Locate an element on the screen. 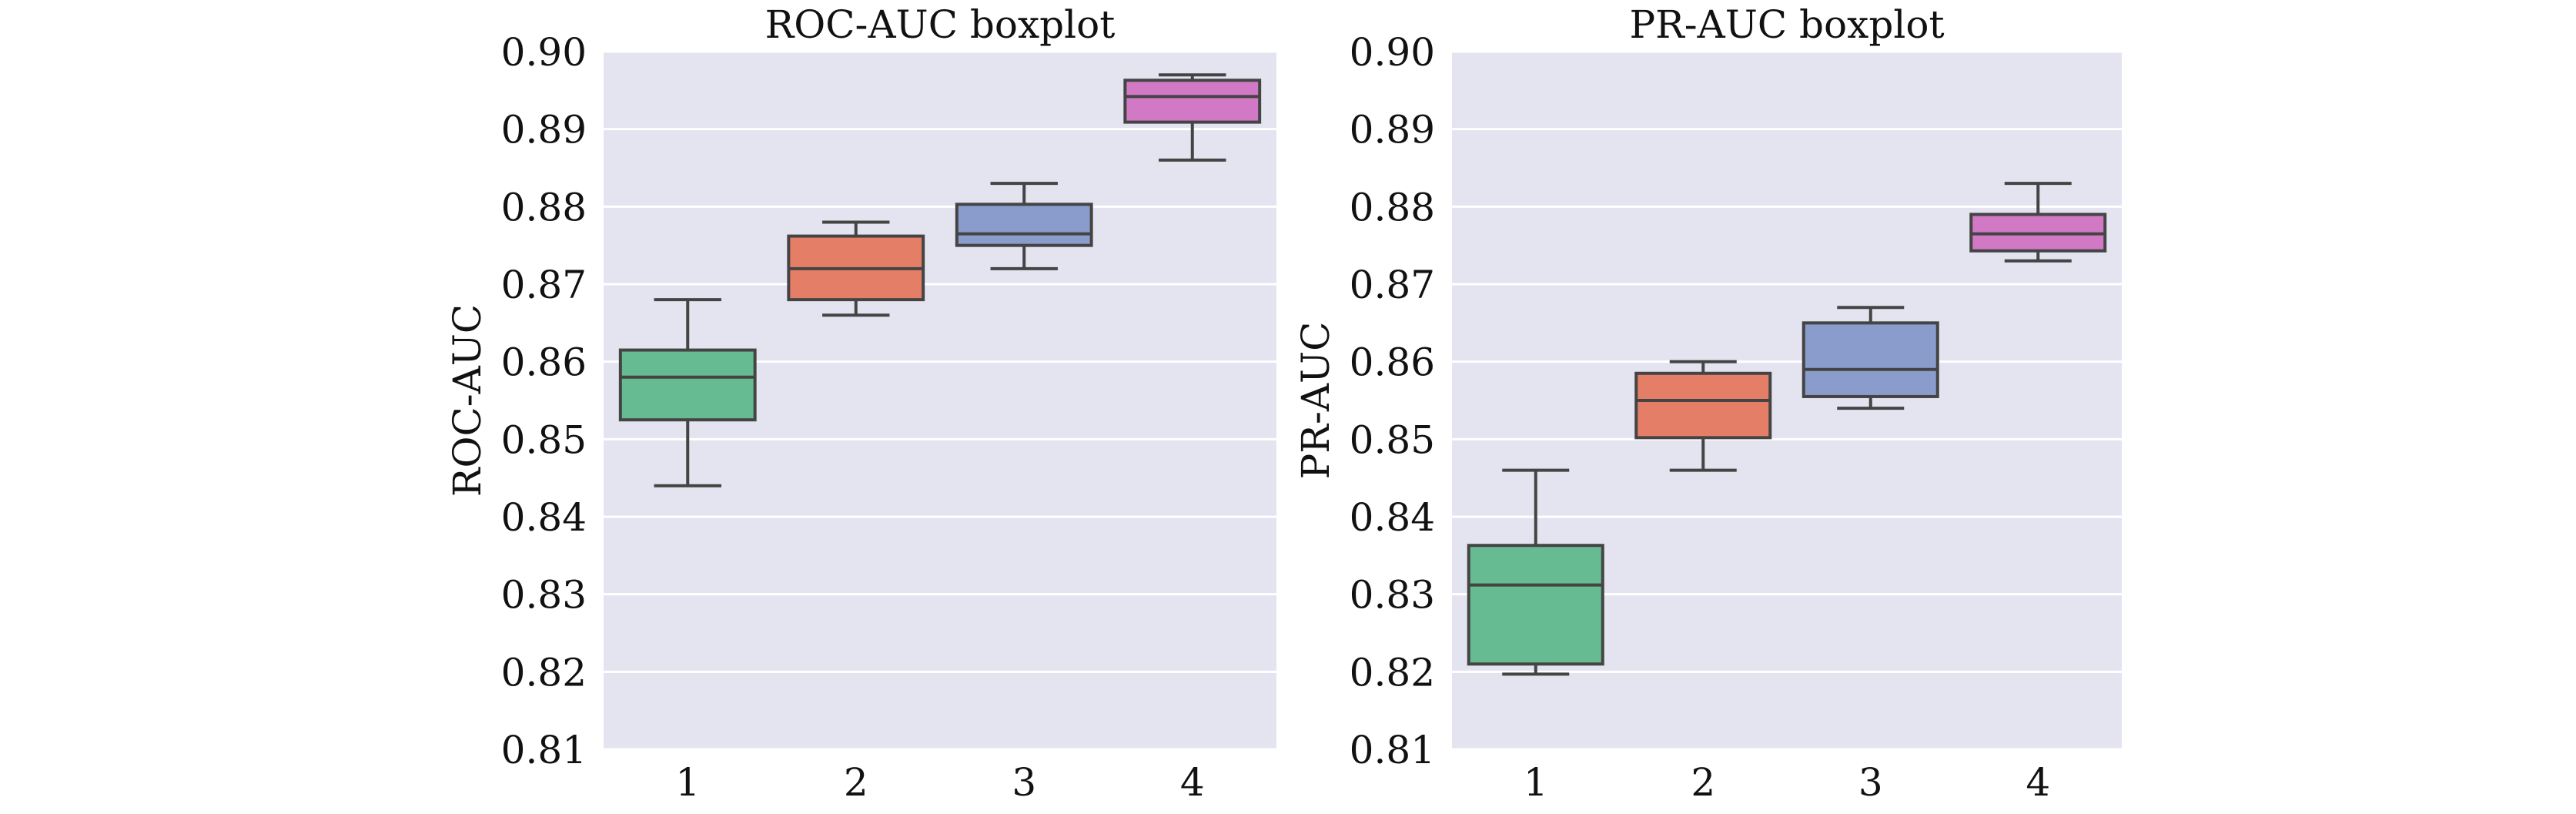 This screenshot has height=814, width=2576. roc-auc-xtick-label: 4 is located at coordinates (1193, 782).